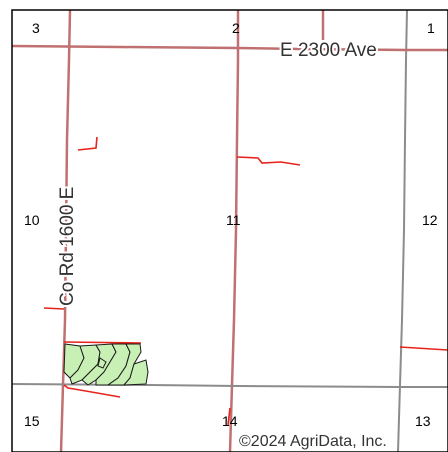 The height and width of the screenshot is (452, 448). Describe the element at coordinates (236, 28) in the screenshot. I see `section-label-2: 2` at that location.